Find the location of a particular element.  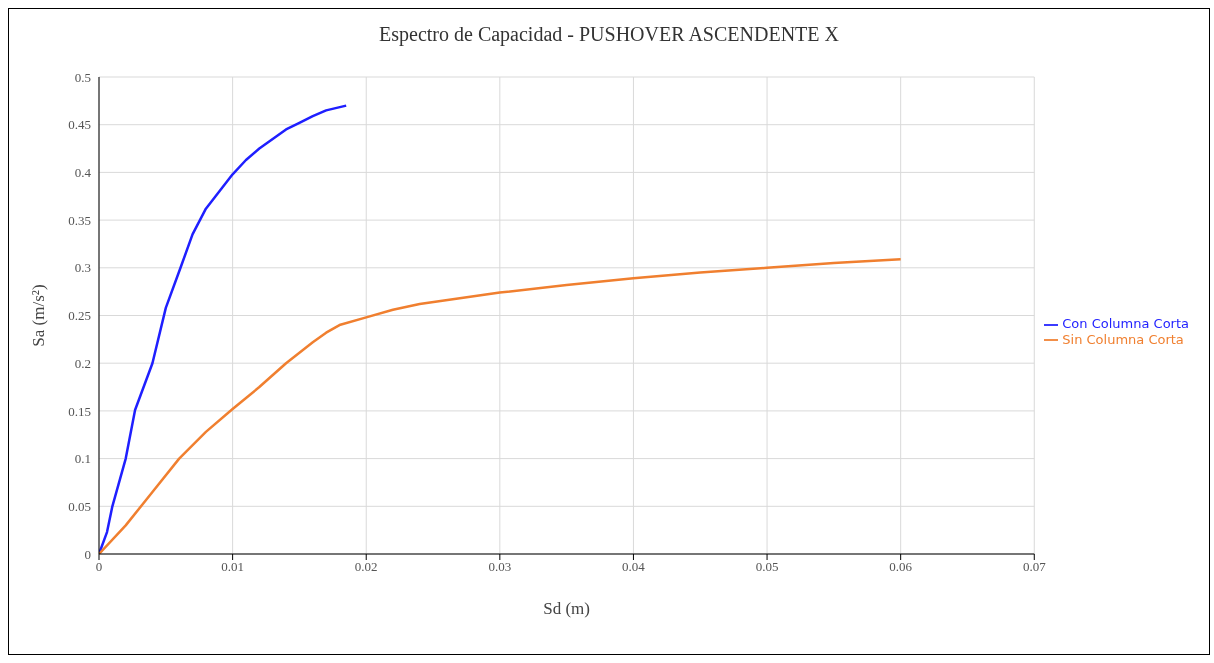

y-tick-label: 0.5 is located at coordinates (82, 77).